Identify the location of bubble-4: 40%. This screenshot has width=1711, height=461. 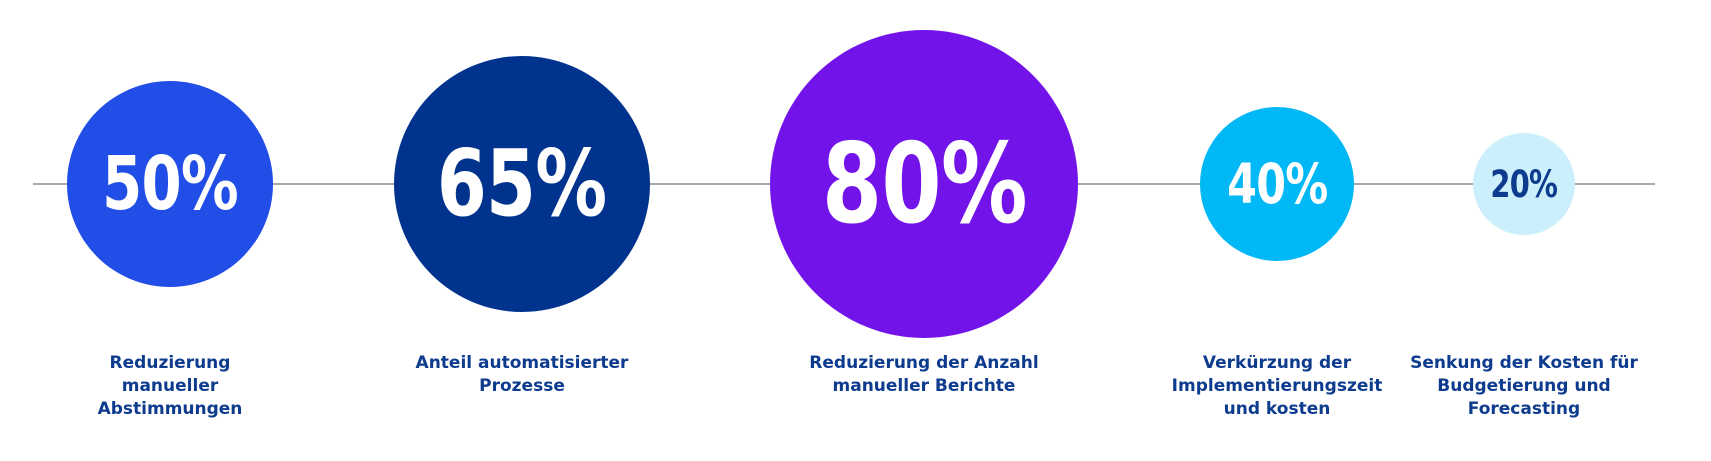
(1277, 184).